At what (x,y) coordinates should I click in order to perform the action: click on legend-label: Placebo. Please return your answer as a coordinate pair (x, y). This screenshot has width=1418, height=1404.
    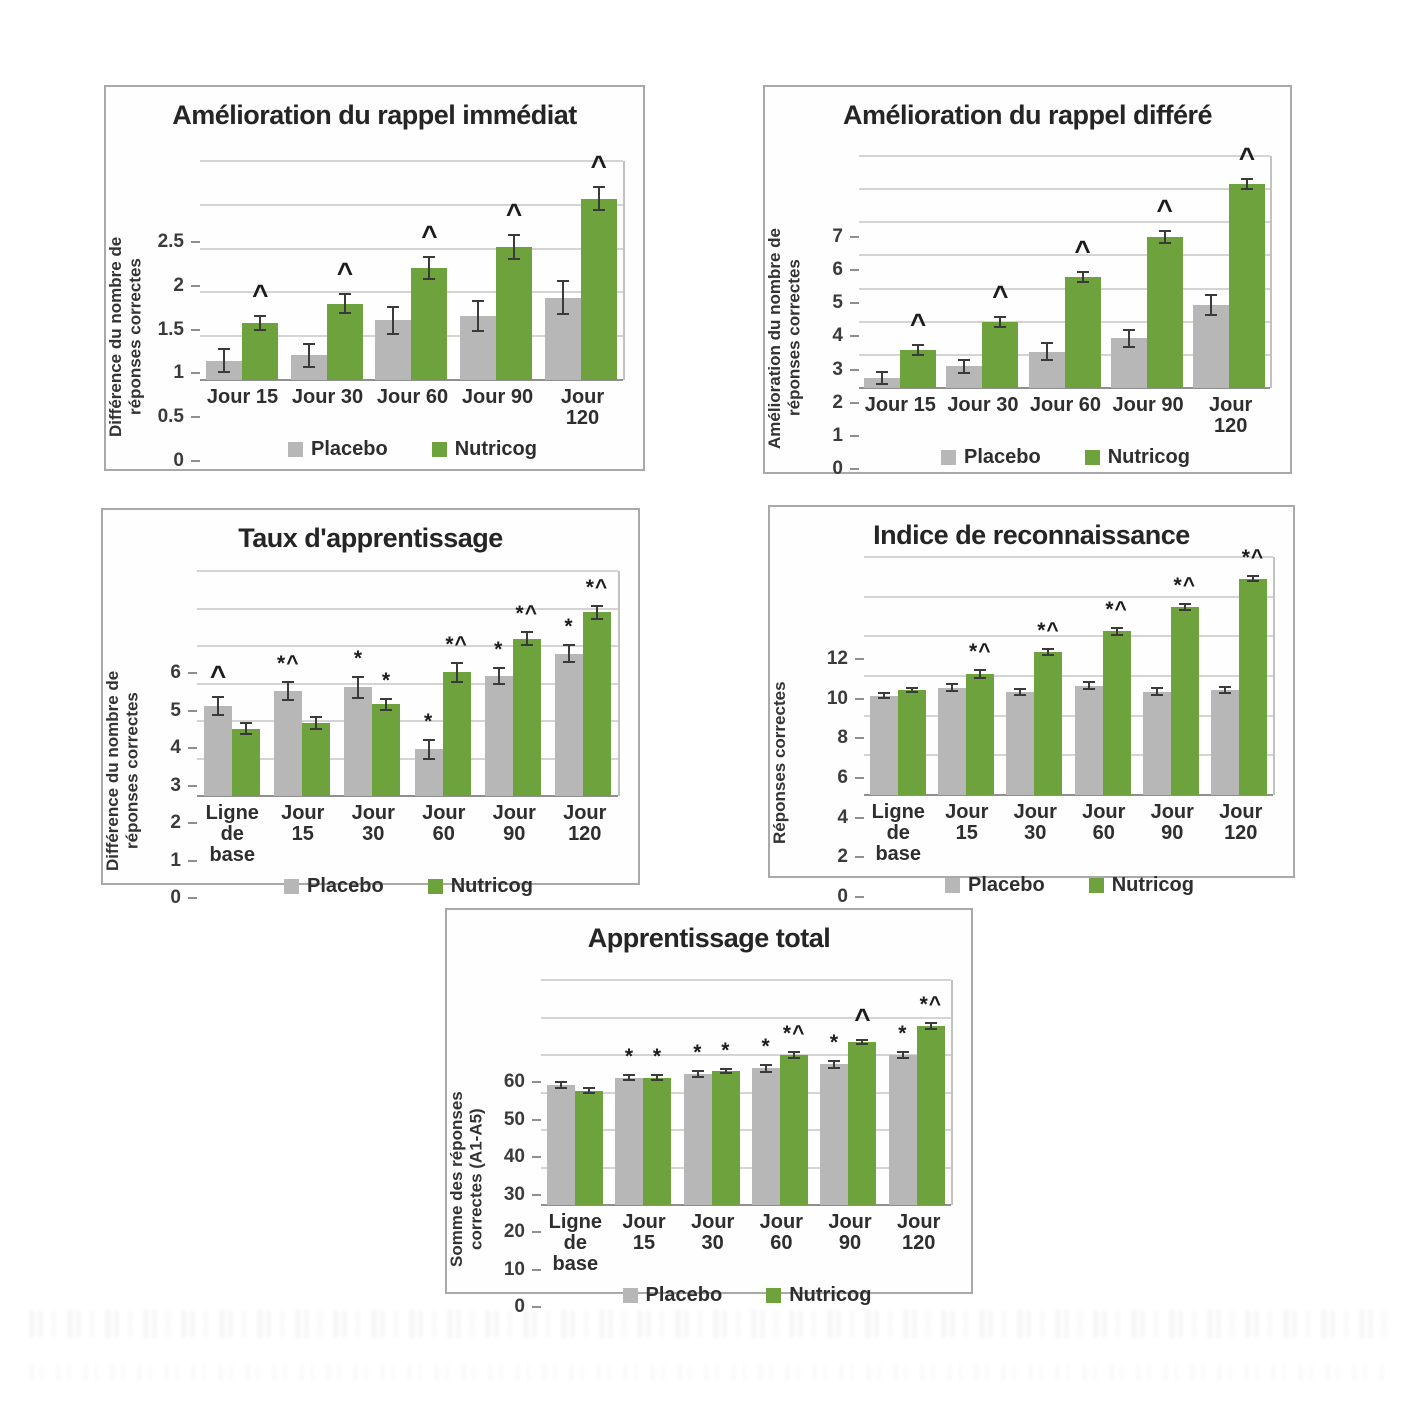
    Looking at the image, I should click on (684, 1295).